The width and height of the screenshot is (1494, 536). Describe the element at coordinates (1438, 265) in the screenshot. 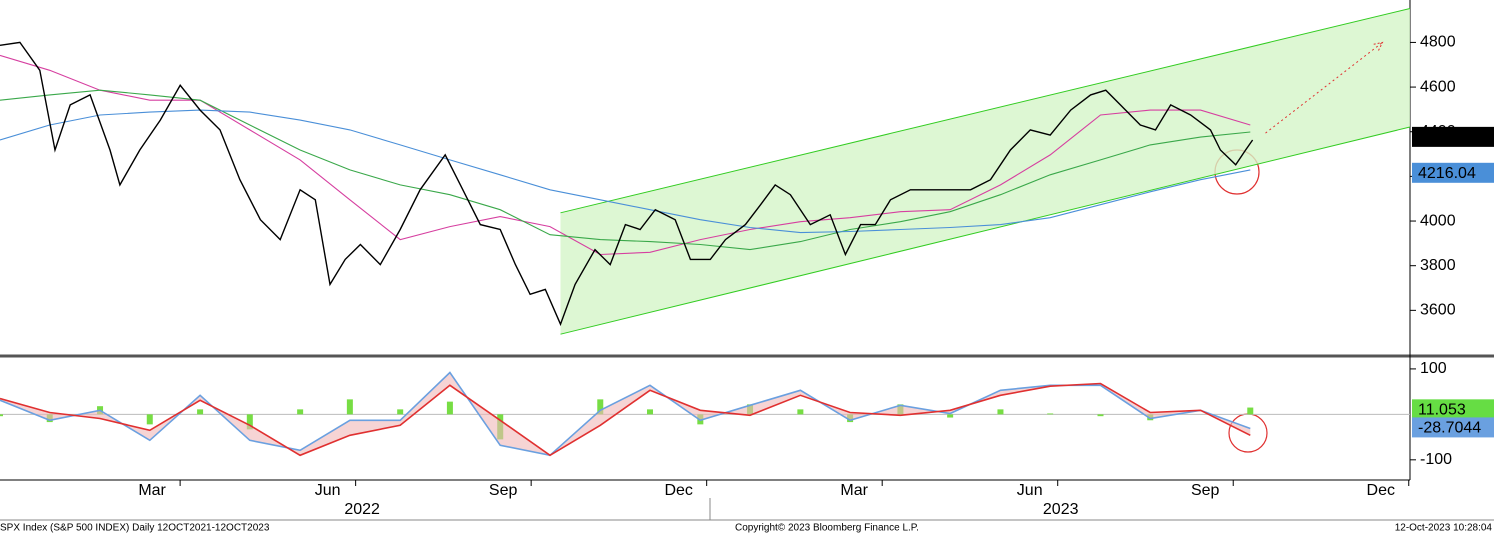

I see `y-tick-label: 3800` at that location.